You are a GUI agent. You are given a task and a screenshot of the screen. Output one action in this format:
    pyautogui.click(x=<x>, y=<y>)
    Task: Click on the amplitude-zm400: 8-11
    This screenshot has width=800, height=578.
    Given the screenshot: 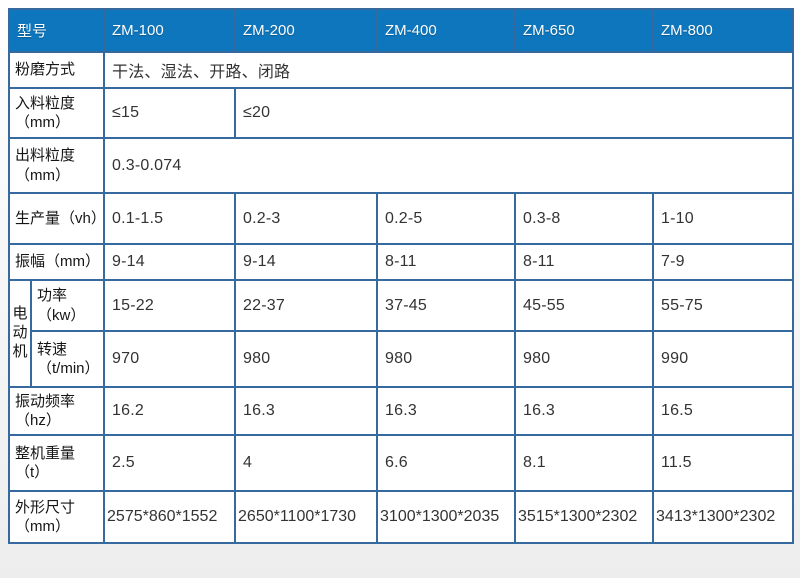 What is the action you would take?
    pyautogui.click(x=446, y=262)
    